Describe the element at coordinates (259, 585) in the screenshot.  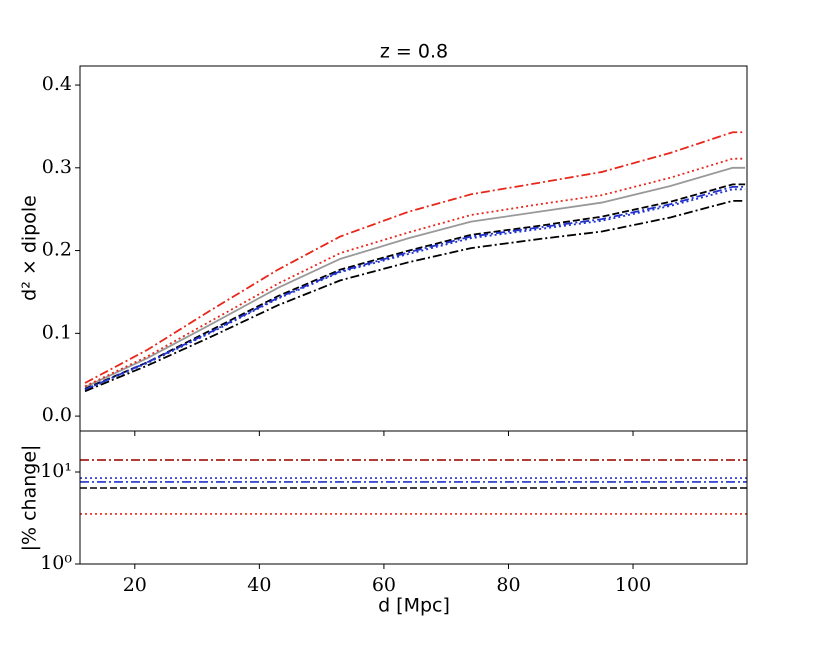
I see `x-tick-label: 40` at that location.